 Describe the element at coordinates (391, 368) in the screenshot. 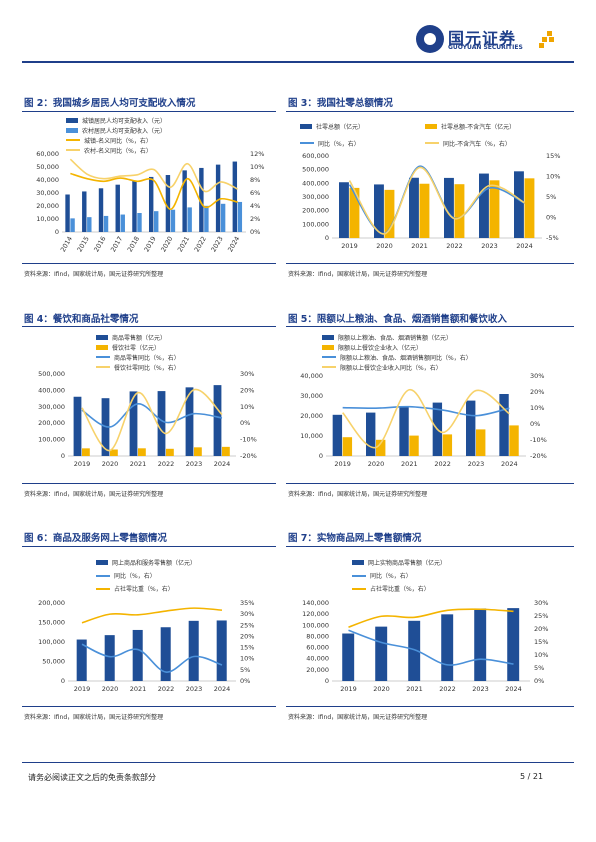

I see `legend-label: 限额以上餐饮企业收入同比（%，右）` at that location.